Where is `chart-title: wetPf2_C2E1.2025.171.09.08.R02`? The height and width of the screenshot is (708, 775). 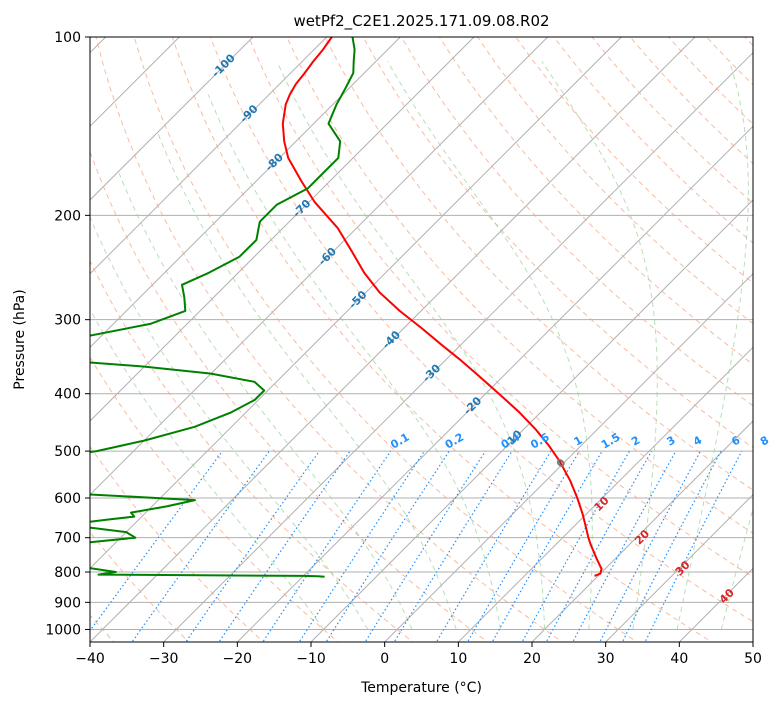
chart-title: wetPf2_C2E1.2025.171.09.08.R02 is located at coordinates (421, 21).